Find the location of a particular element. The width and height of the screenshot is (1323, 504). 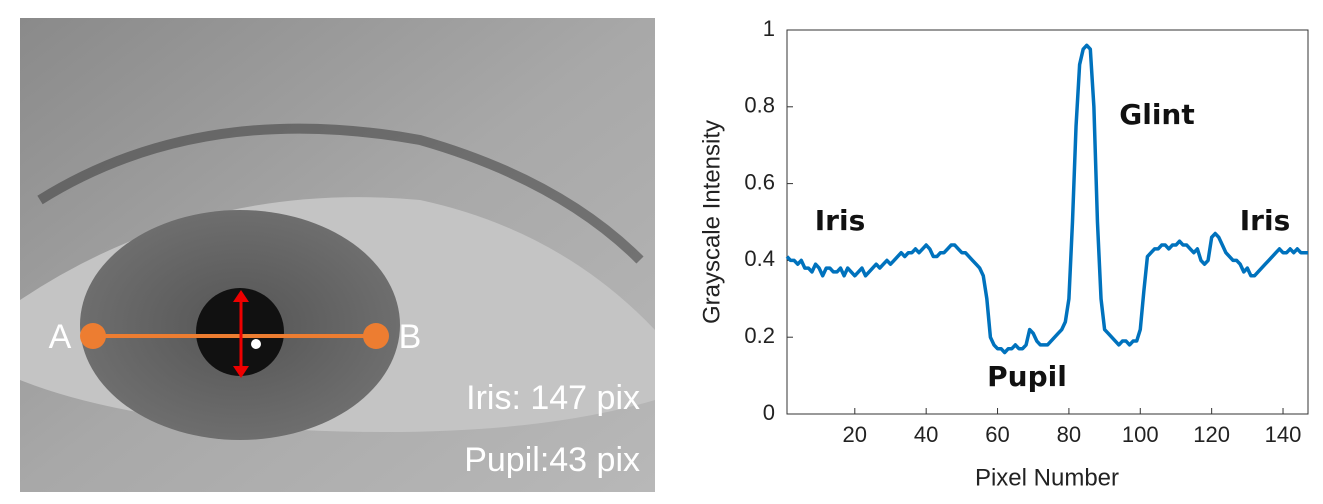

point-label: A is located at coordinates (60, 337).